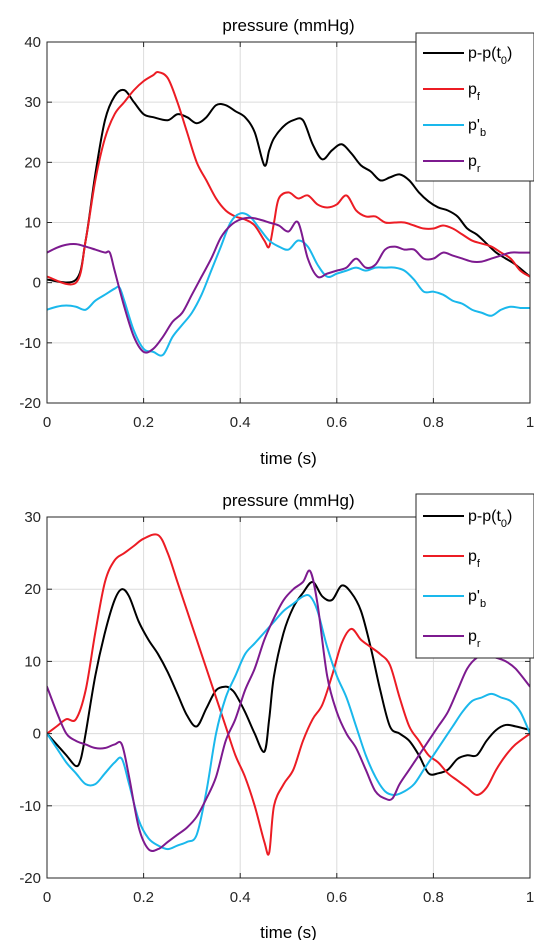 Image resolution: width=534 pixels, height=940 pixels. I want to click on y-tick-label: 40, so click(32, 42).